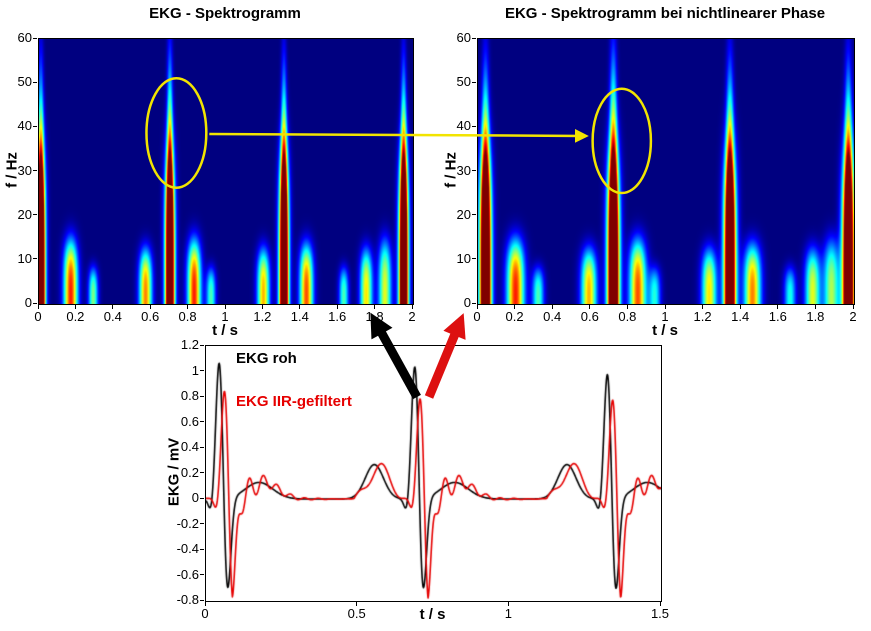  I want to click on legend-ekg-roh: EKG roh, so click(266, 358).